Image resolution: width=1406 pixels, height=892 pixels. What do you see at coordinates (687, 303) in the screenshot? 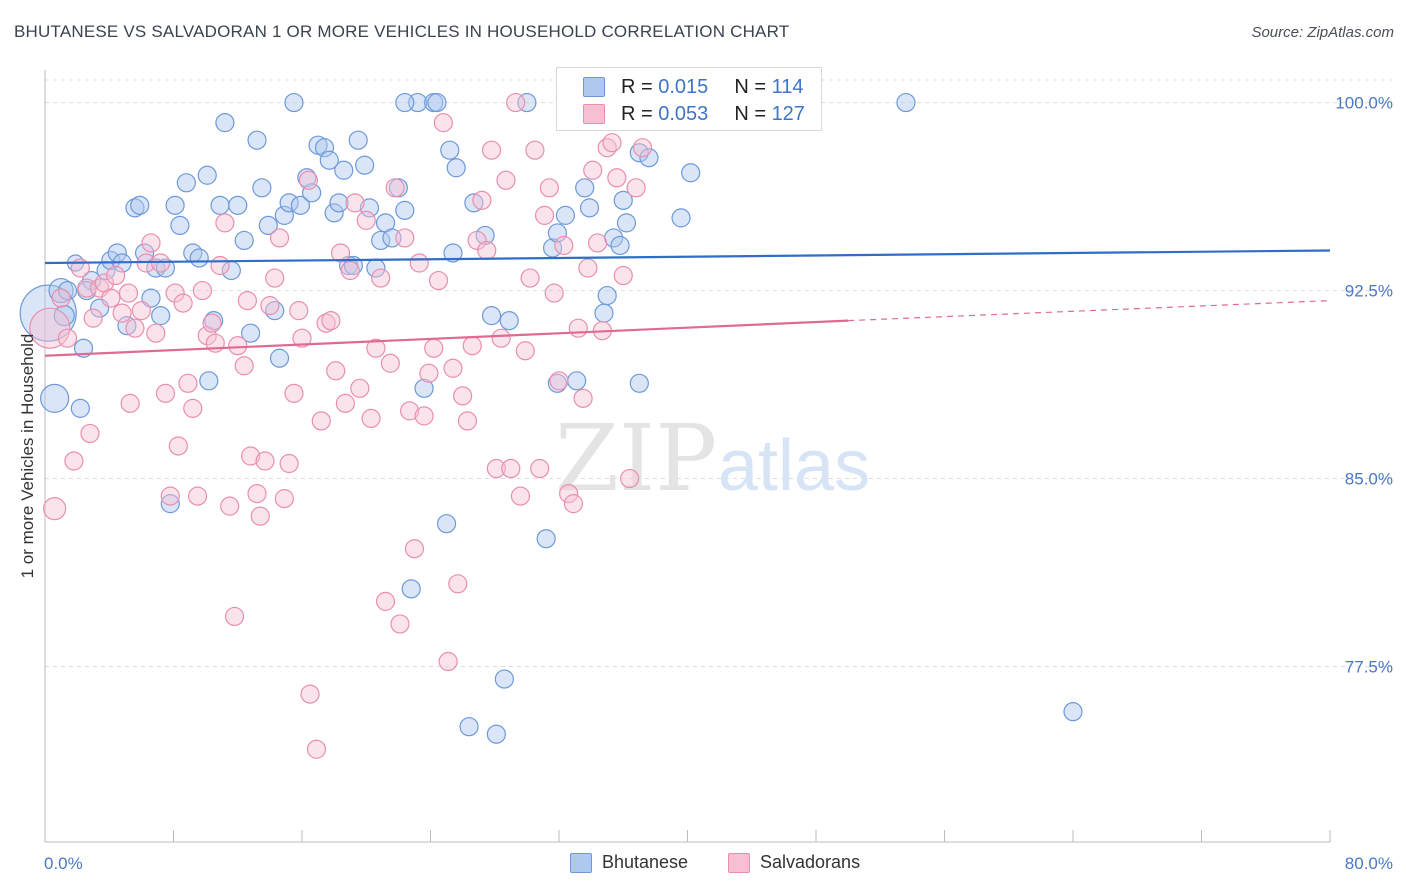
I see `trend-lines` at bounding box center [687, 303].